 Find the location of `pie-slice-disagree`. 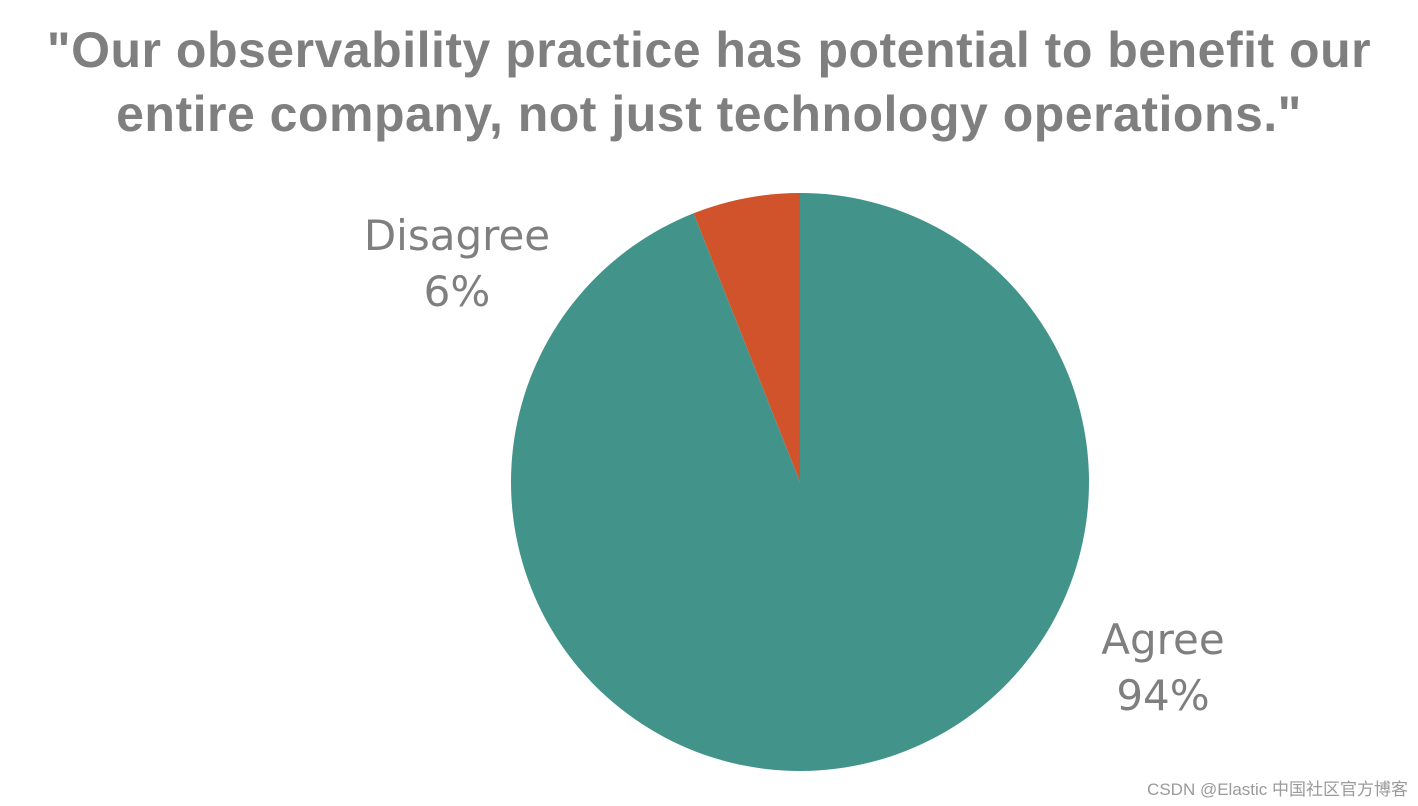

pie-slice-disagree is located at coordinates (746, 337).